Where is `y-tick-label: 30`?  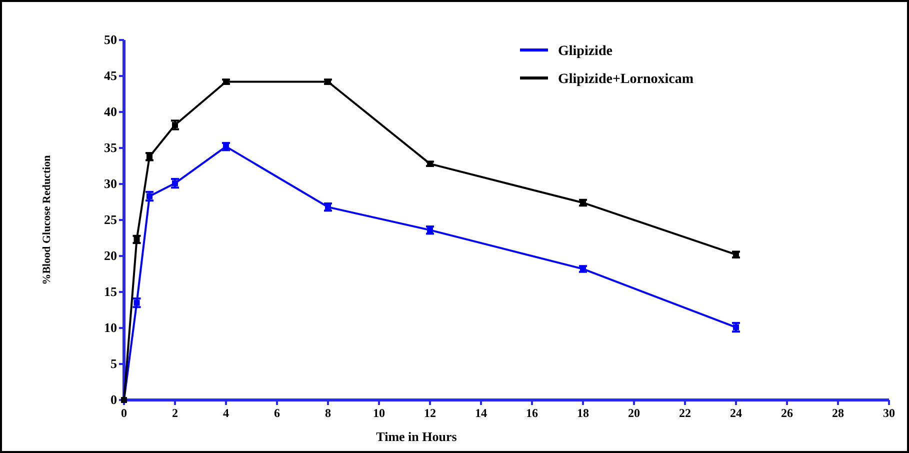 y-tick-label: 30 is located at coordinates (110, 183).